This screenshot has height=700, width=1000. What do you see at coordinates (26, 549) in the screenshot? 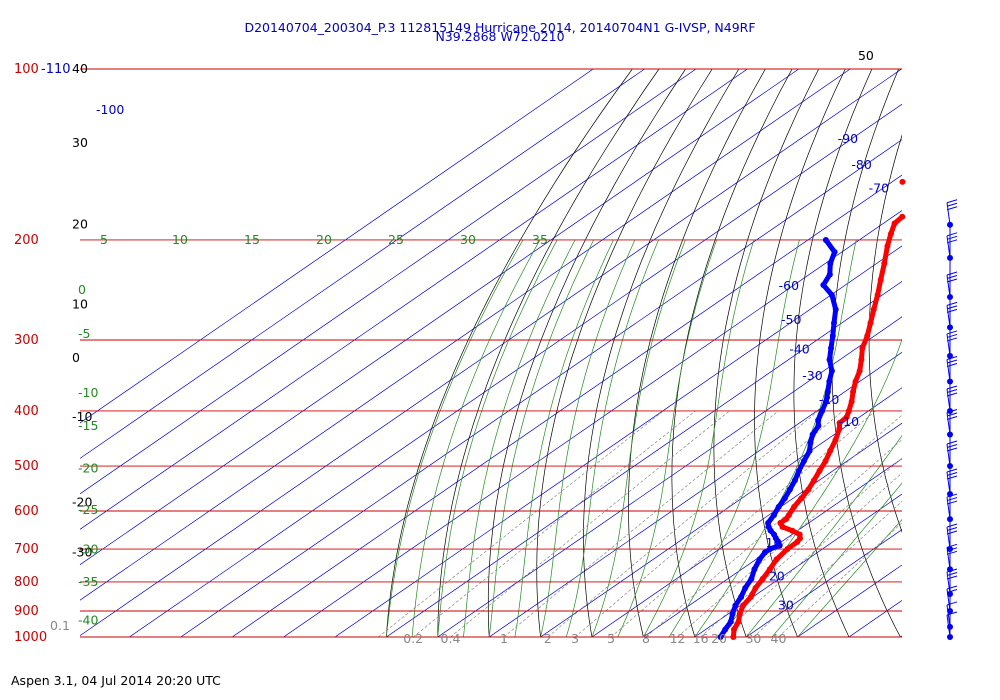
I see `pressure-tick-label: 700` at bounding box center [26, 549].